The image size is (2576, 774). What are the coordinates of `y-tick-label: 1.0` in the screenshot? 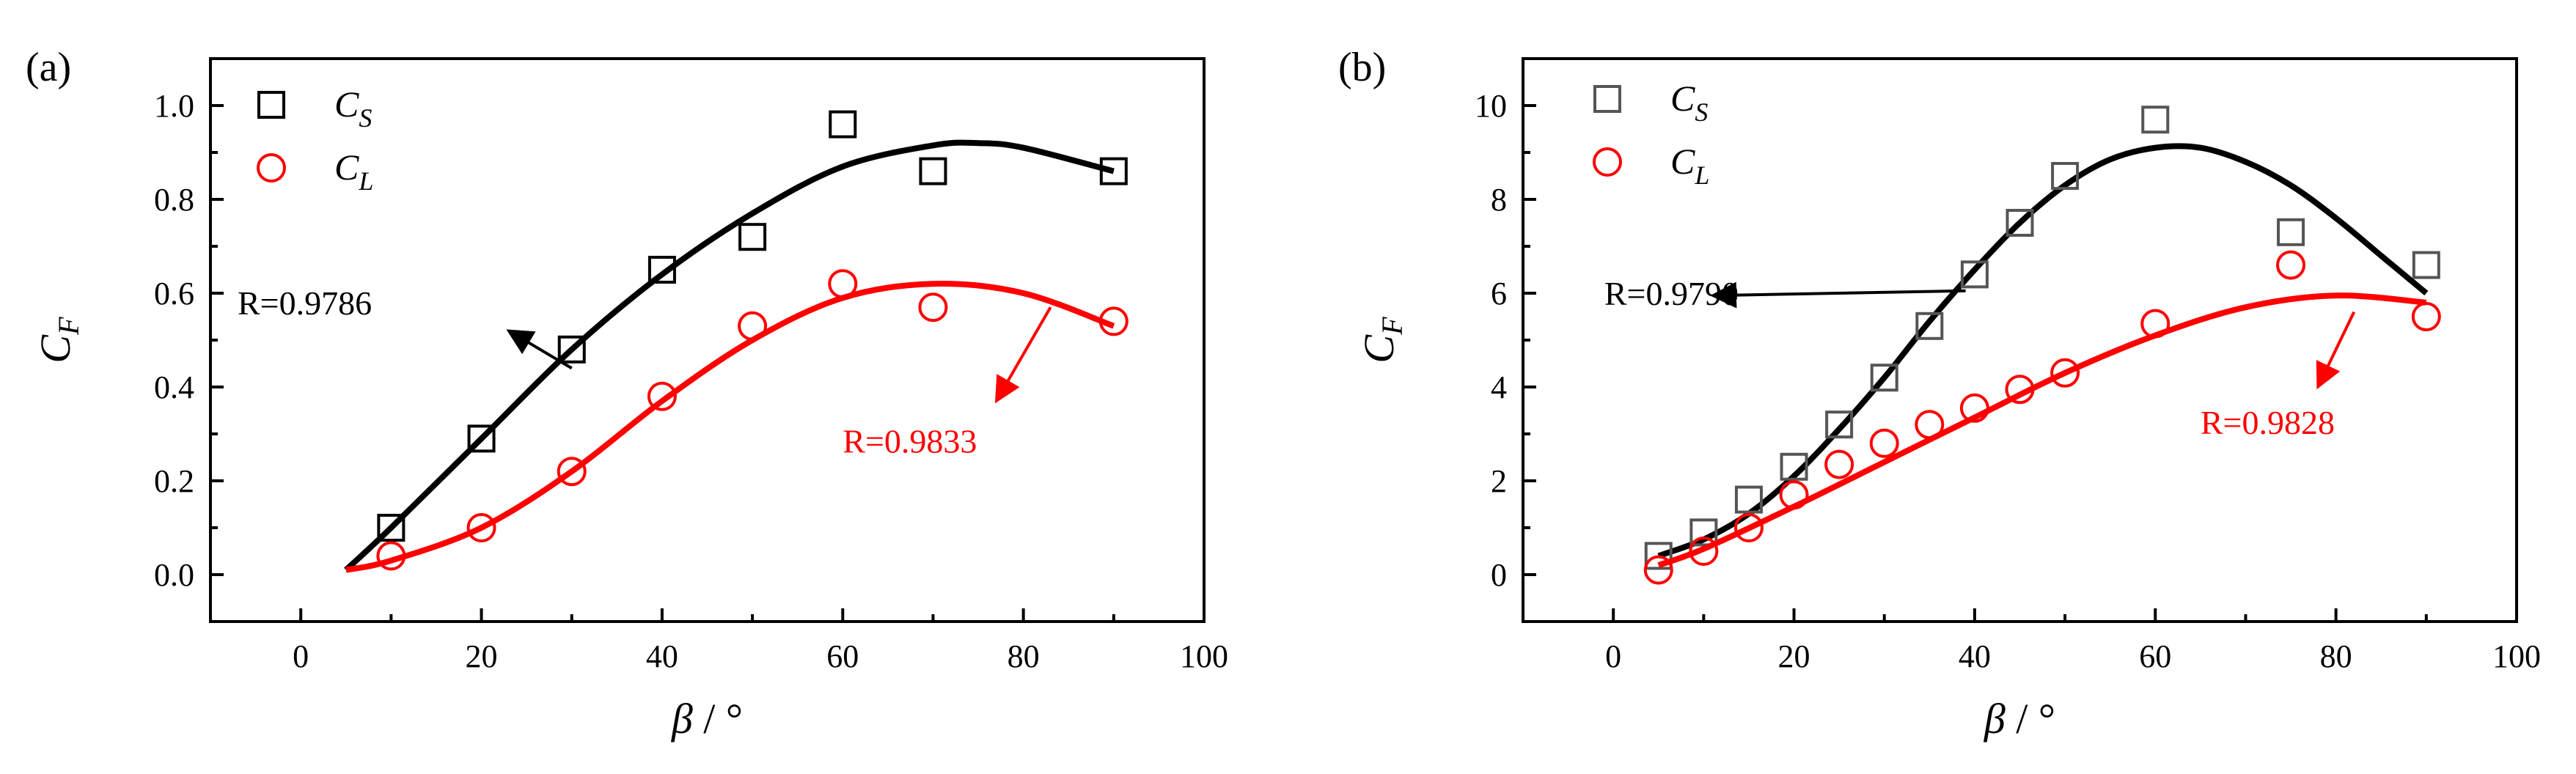 It's located at (174, 106).